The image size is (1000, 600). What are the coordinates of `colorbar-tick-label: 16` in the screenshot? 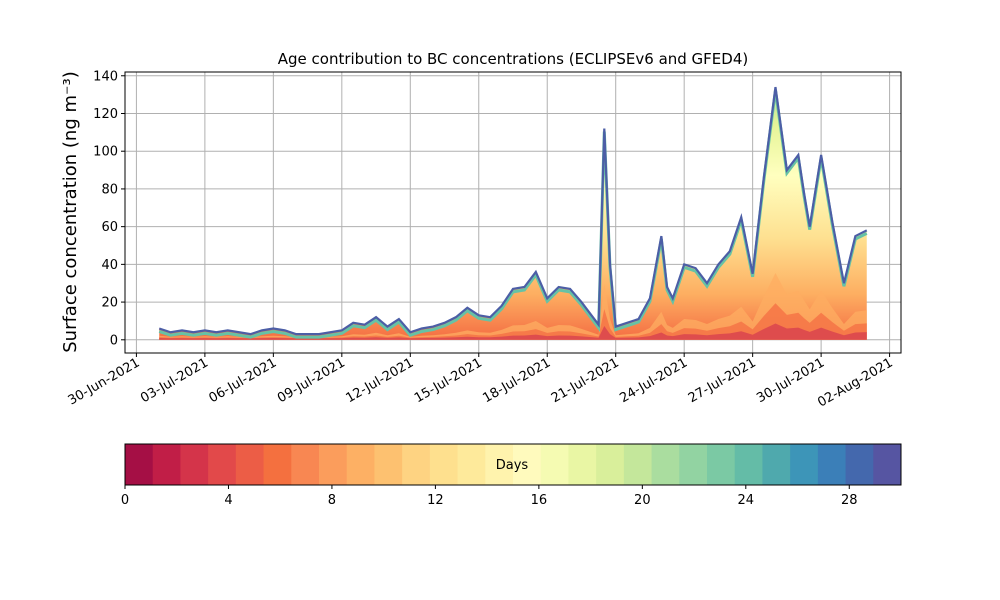 It's located at (539, 500).